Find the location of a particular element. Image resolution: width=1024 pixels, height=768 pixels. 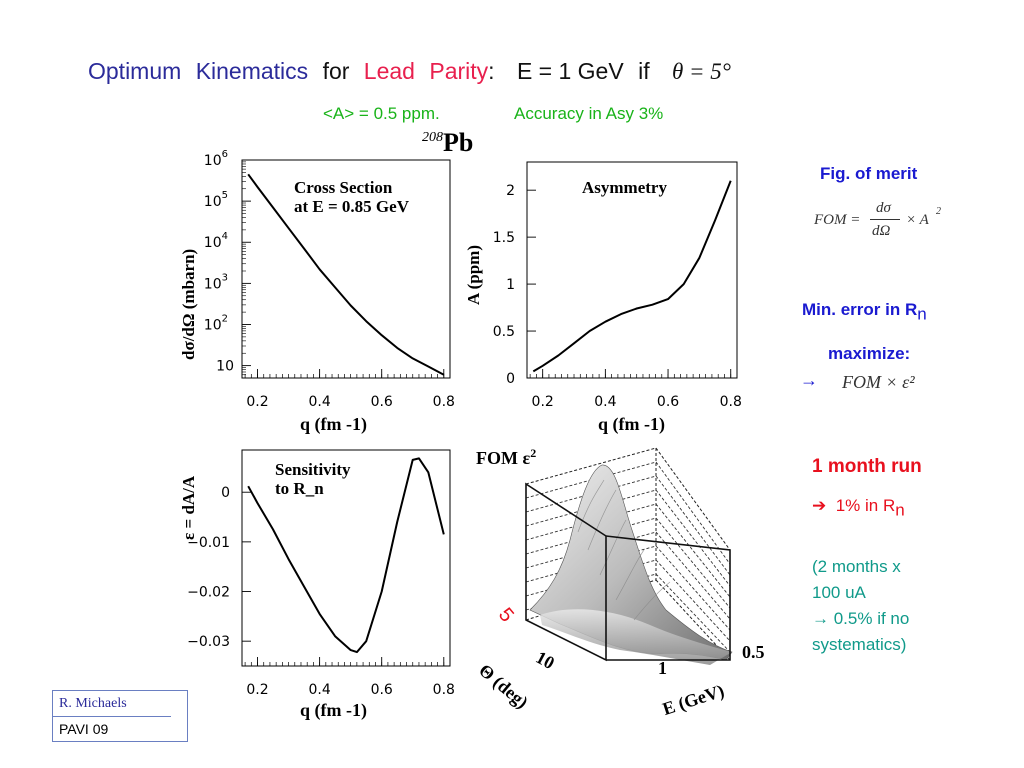

y-tick-label: 1 is located at coordinates (510, 285).